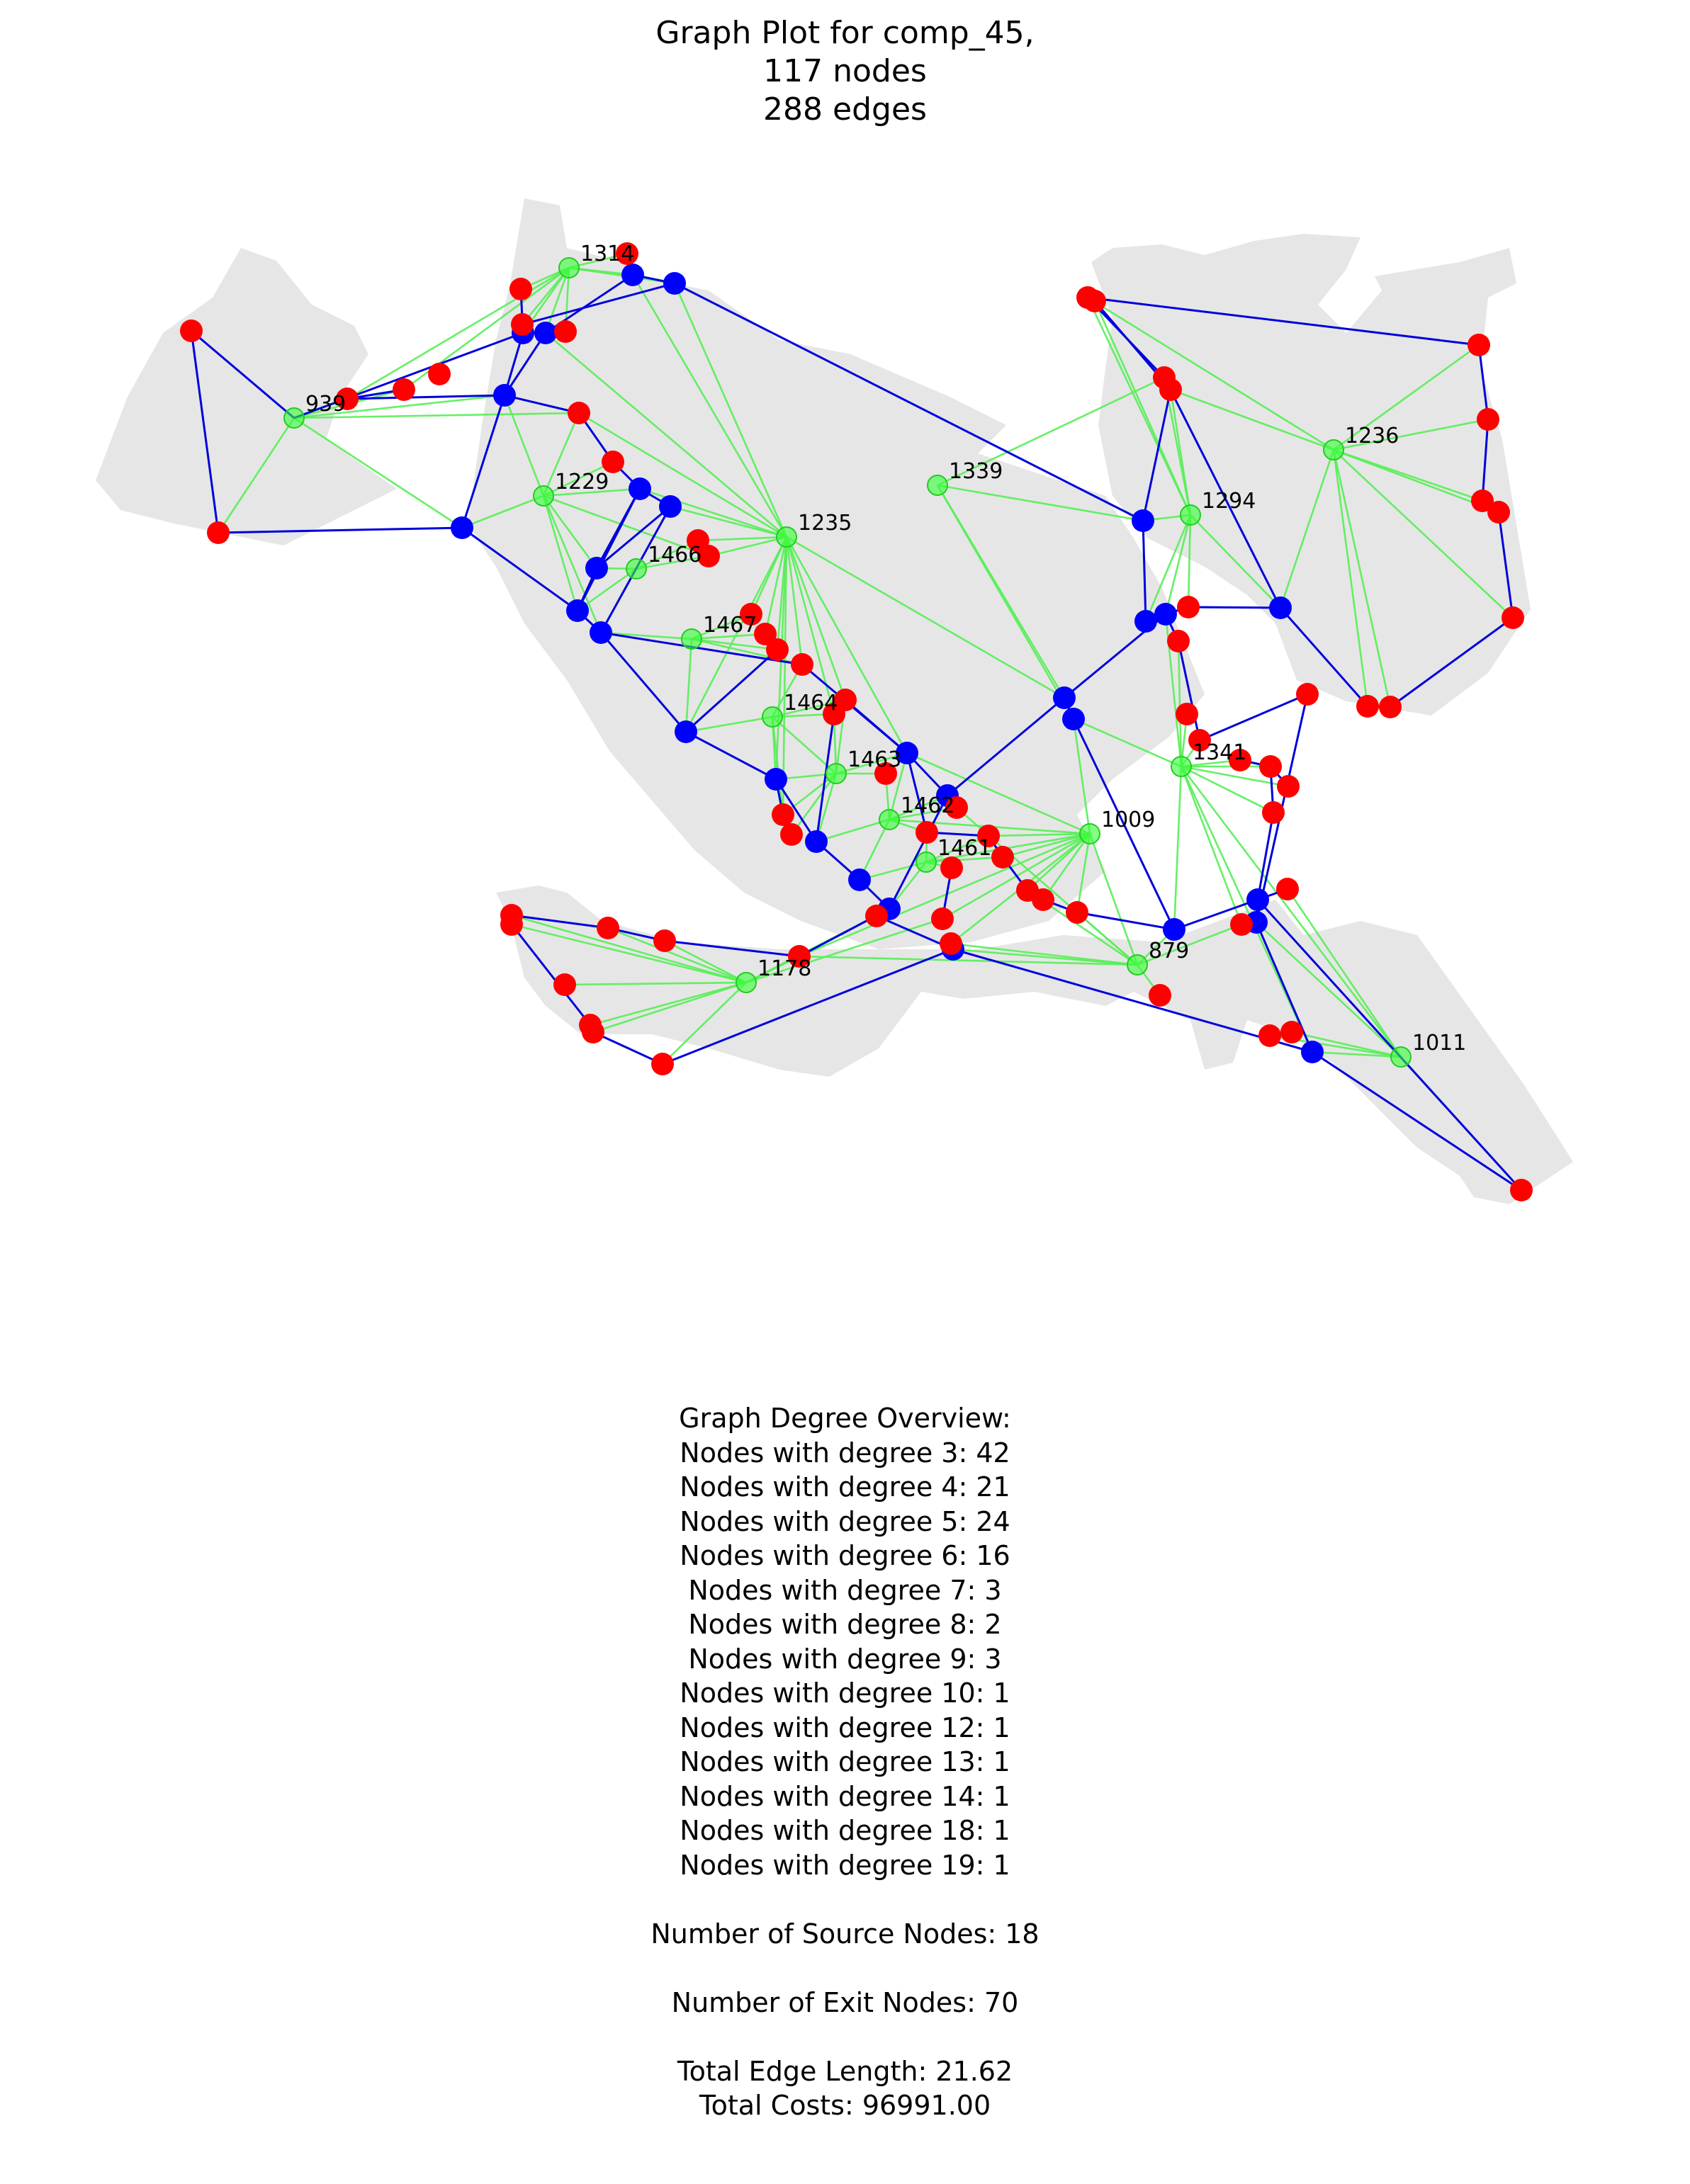 The width and height of the screenshot is (1690, 2184). I want to click on degree-line: Nodes with degree 9: 3, so click(845, 1659).